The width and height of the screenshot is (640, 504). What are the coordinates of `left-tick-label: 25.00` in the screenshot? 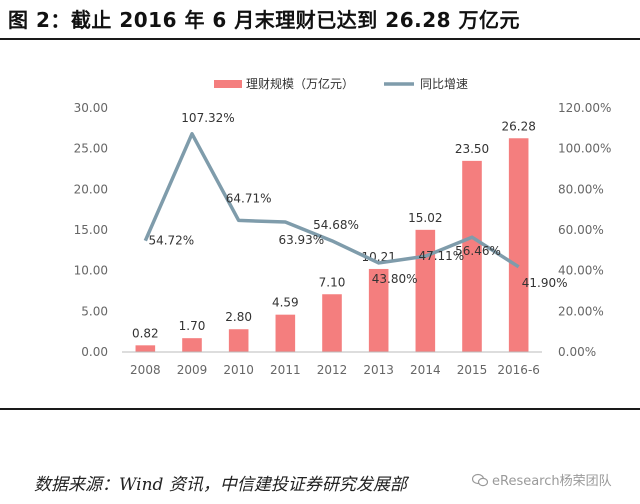 It's located at (91, 149).